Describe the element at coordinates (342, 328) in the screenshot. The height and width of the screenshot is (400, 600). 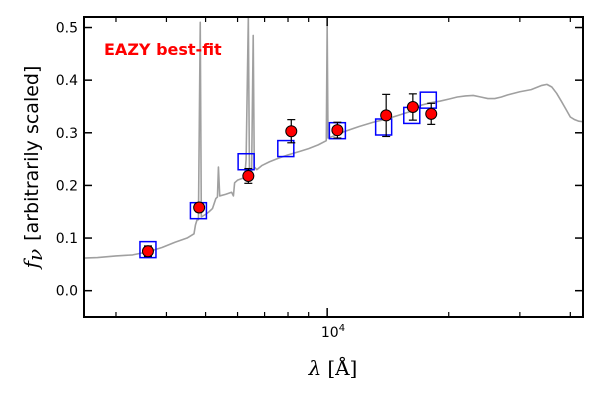
I see `x-tick-label-exponent: 4` at that location.